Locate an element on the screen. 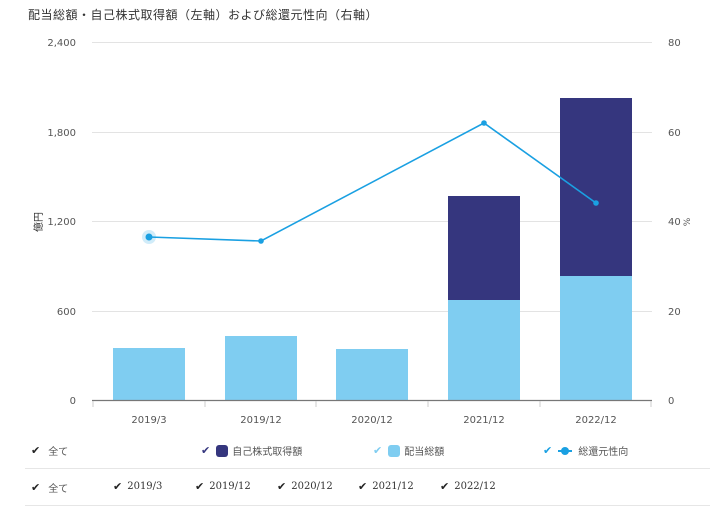 The image size is (717, 512). legend-period-2021-12: ✔ 2021/12 is located at coordinates (386, 486).